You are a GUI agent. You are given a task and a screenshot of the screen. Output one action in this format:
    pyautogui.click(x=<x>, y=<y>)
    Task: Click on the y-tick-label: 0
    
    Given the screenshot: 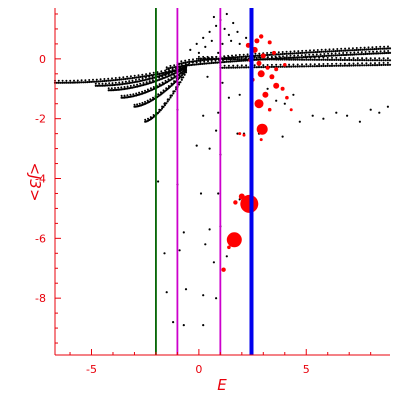 What is the action you would take?
    pyautogui.click(x=42, y=59)
    